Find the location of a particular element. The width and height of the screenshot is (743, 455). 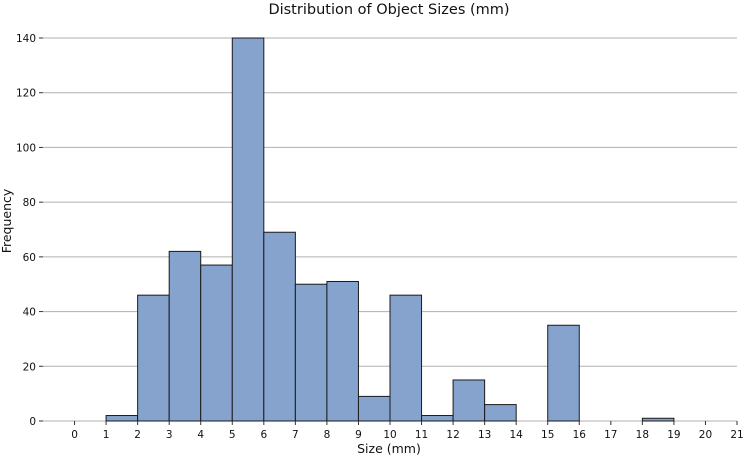

x-tick-label: 18 is located at coordinates (642, 435).